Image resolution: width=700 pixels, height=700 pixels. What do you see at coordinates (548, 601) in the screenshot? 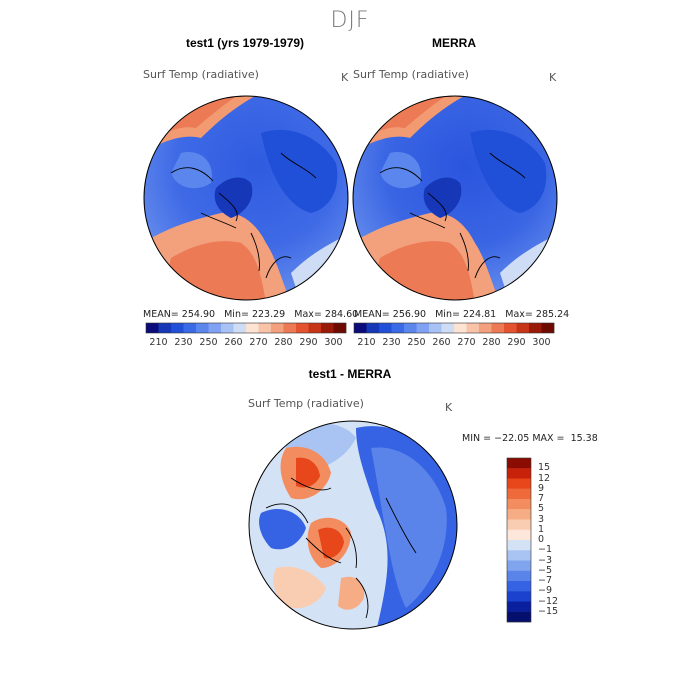
I see `diff-colorbar-tick-label: −12` at bounding box center [548, 601].